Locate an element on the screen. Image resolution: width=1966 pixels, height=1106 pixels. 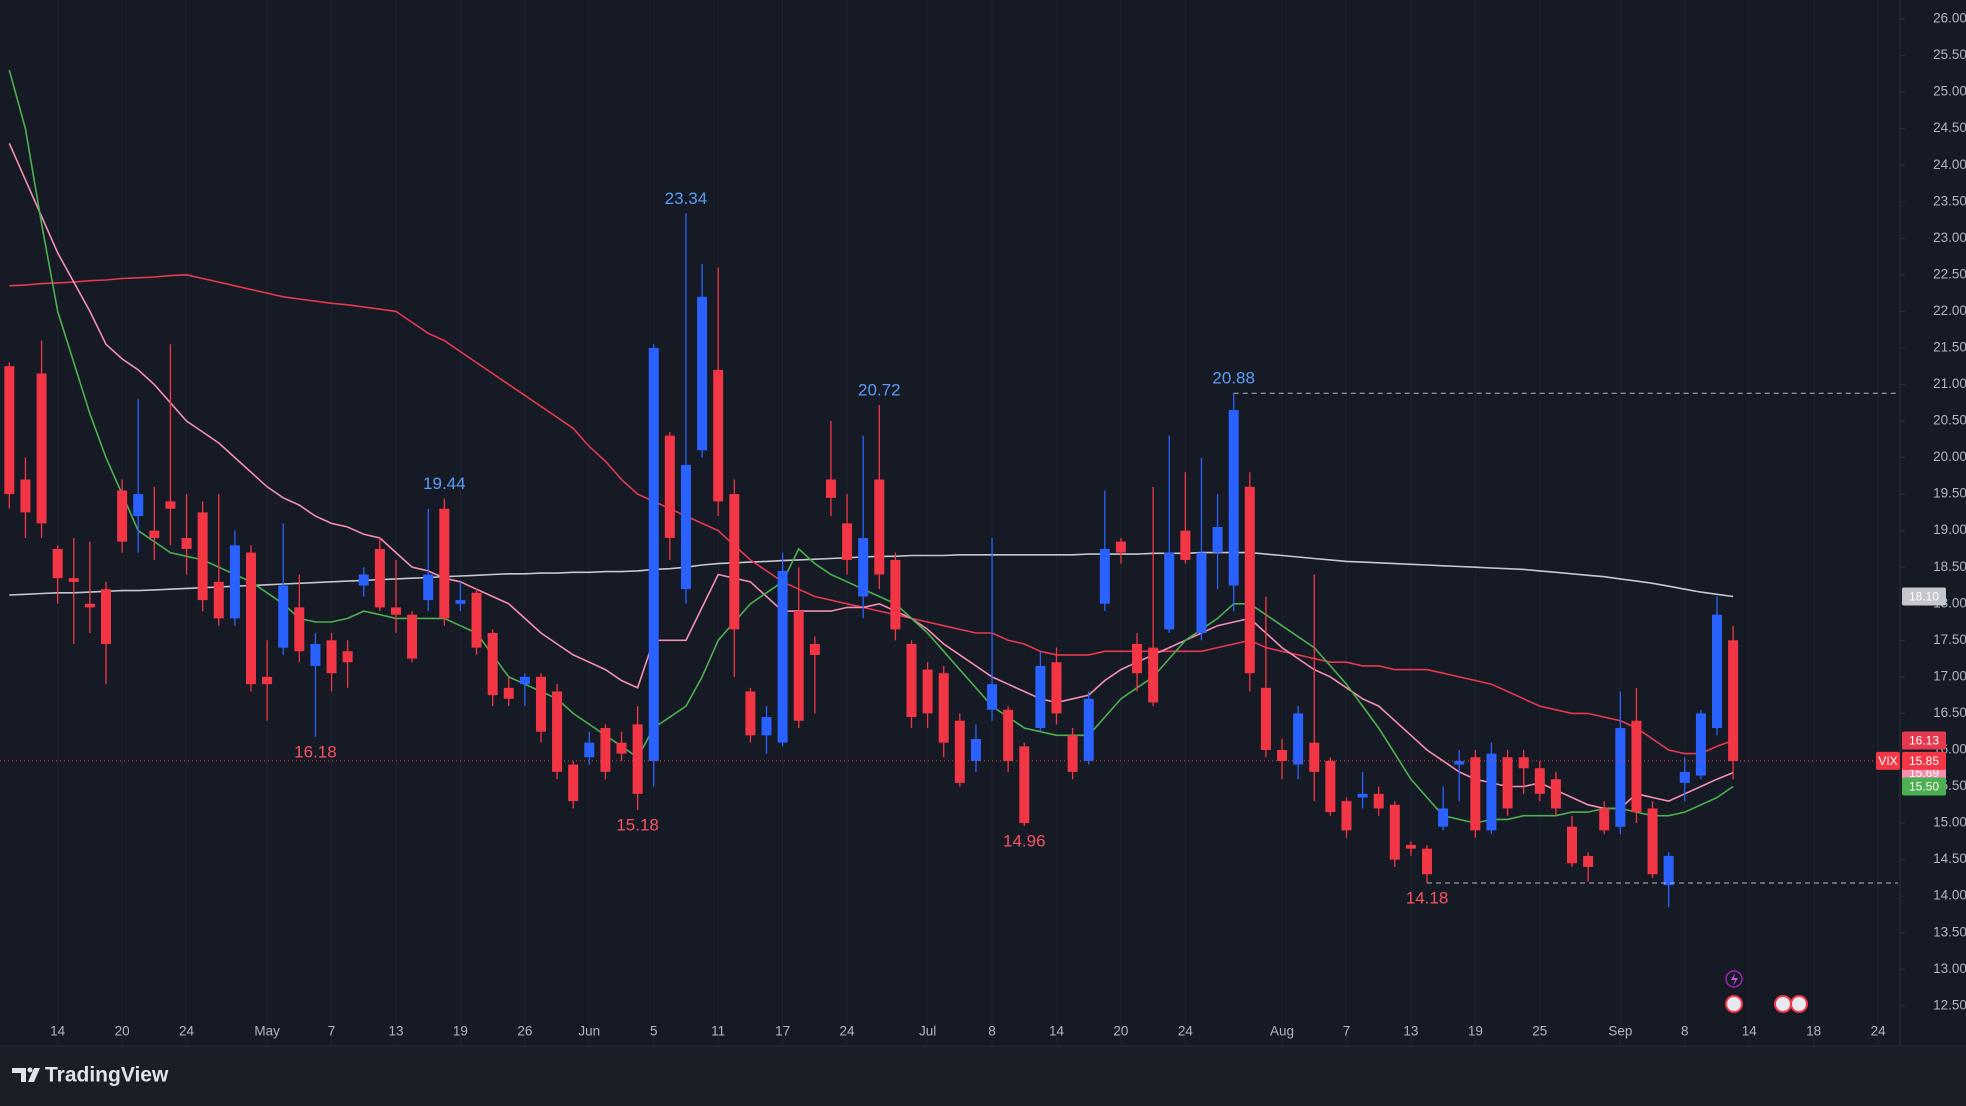
extreme-label: 14.96 is located at coordinates (1024, 840).